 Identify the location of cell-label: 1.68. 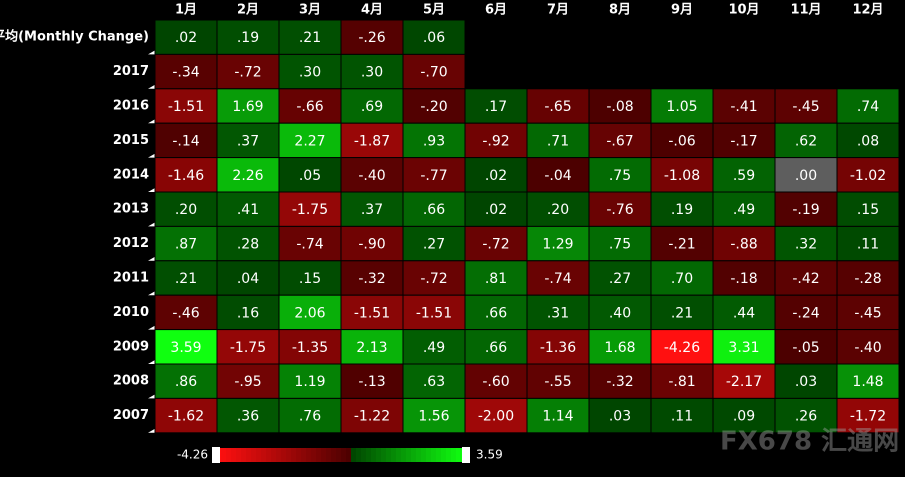
(619, 348).